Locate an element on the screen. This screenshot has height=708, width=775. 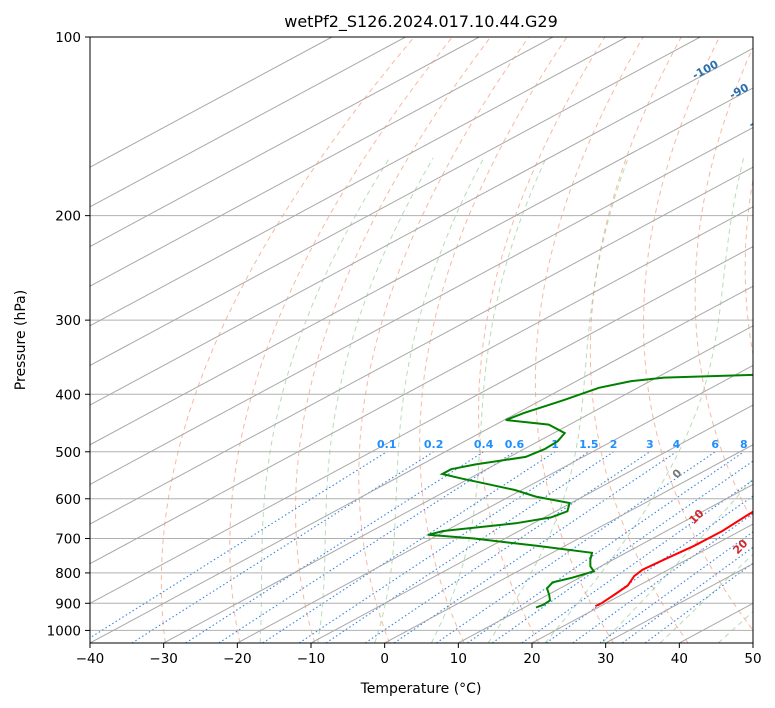
x-tick-label: −40 is located at coordinates (90, 659).